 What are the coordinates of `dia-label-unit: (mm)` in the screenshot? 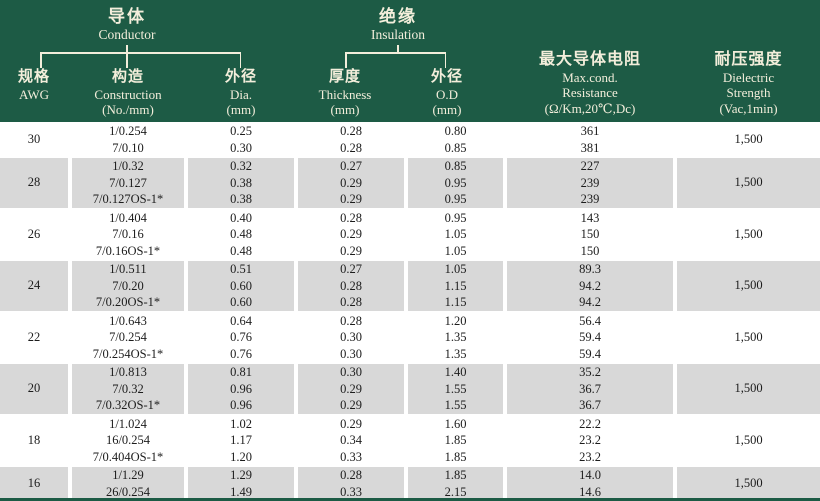 It's located at (241, 109).